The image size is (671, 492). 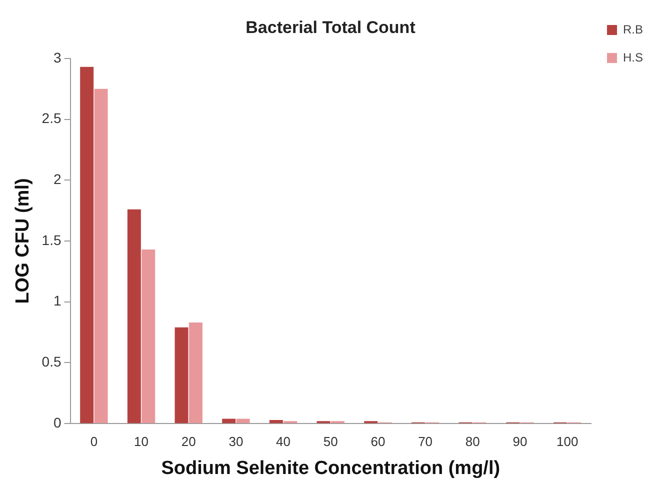 I want to click on x-tick-label: 20, so click(x=188, y=441).